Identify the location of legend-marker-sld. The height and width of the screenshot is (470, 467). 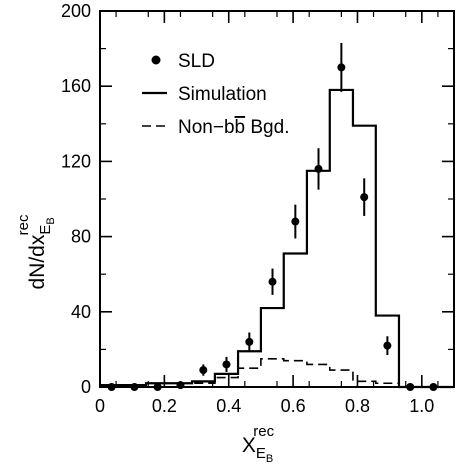
(156, 60).